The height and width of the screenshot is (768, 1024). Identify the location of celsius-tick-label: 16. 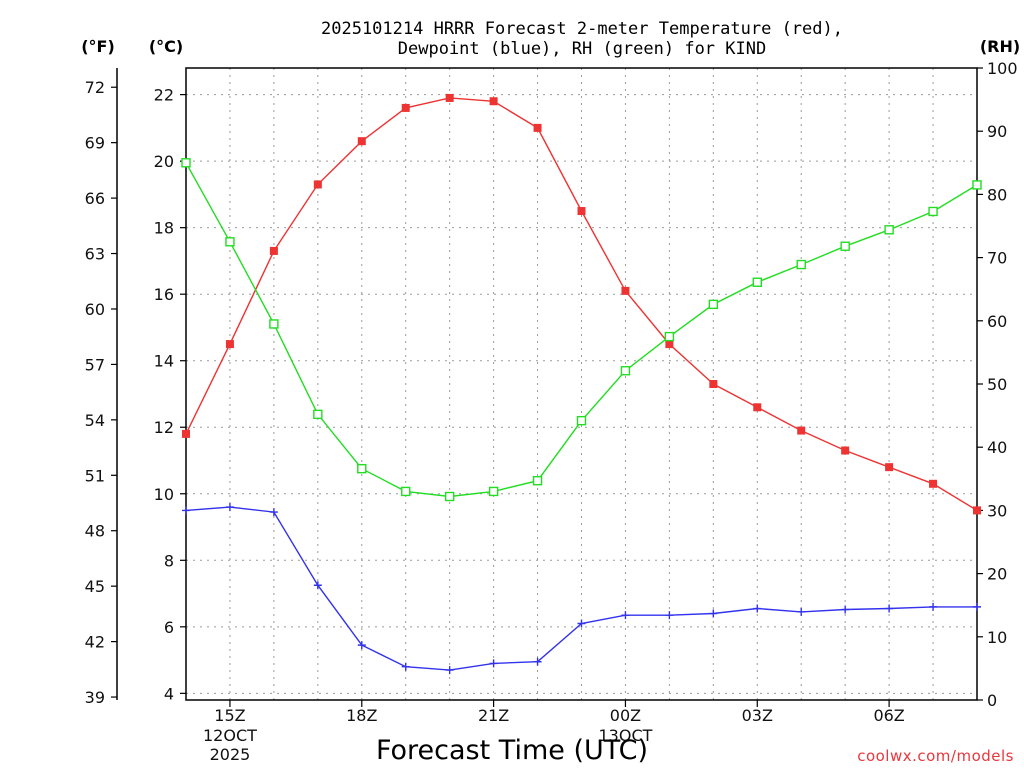
(164, 294).